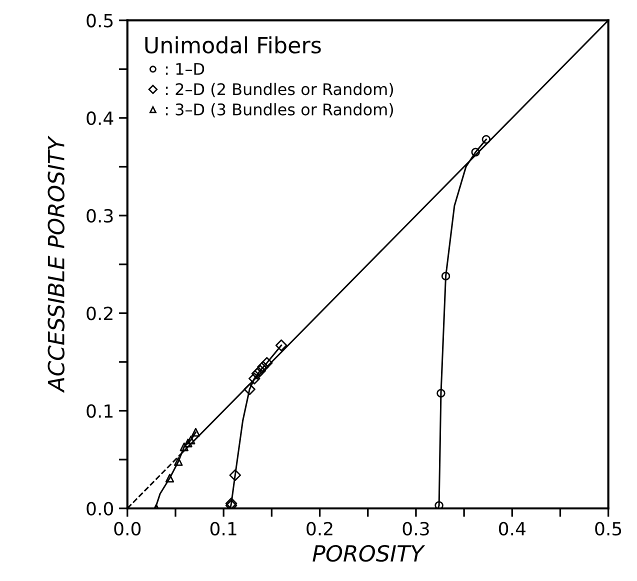  I want to click on x-tick-label: 0.1, so click(223, 529).